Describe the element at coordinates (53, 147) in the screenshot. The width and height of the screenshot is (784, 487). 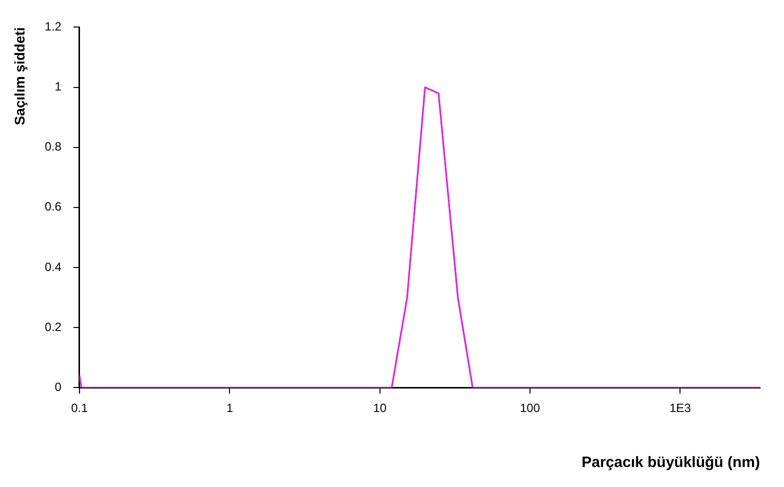
I see `y-tick-label: 0.8` at that location.